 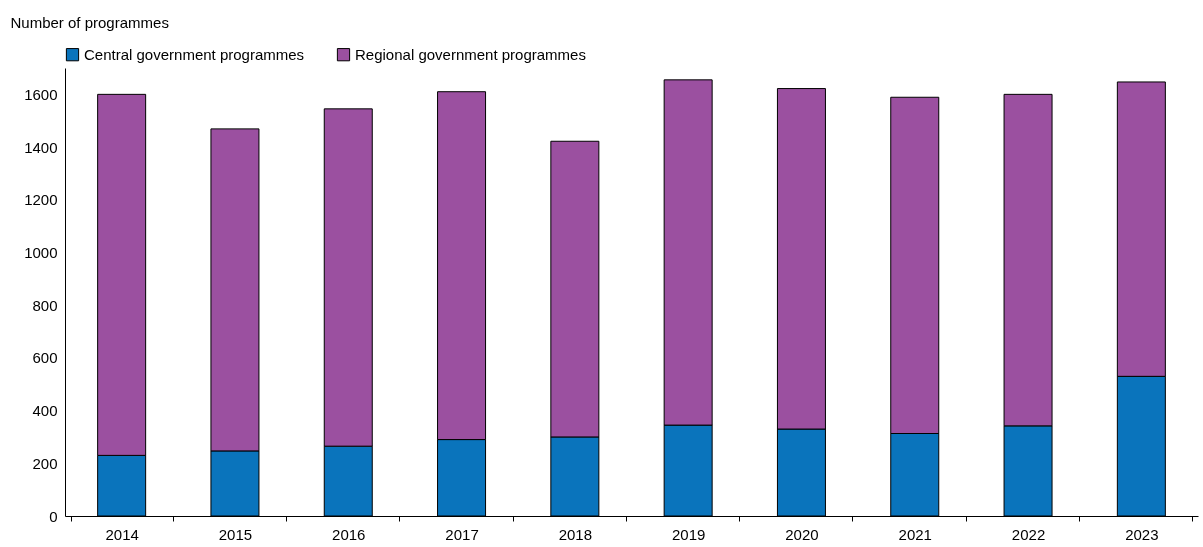 I want to click on x-tick-label: 2022, so click(x=1028, y=534).